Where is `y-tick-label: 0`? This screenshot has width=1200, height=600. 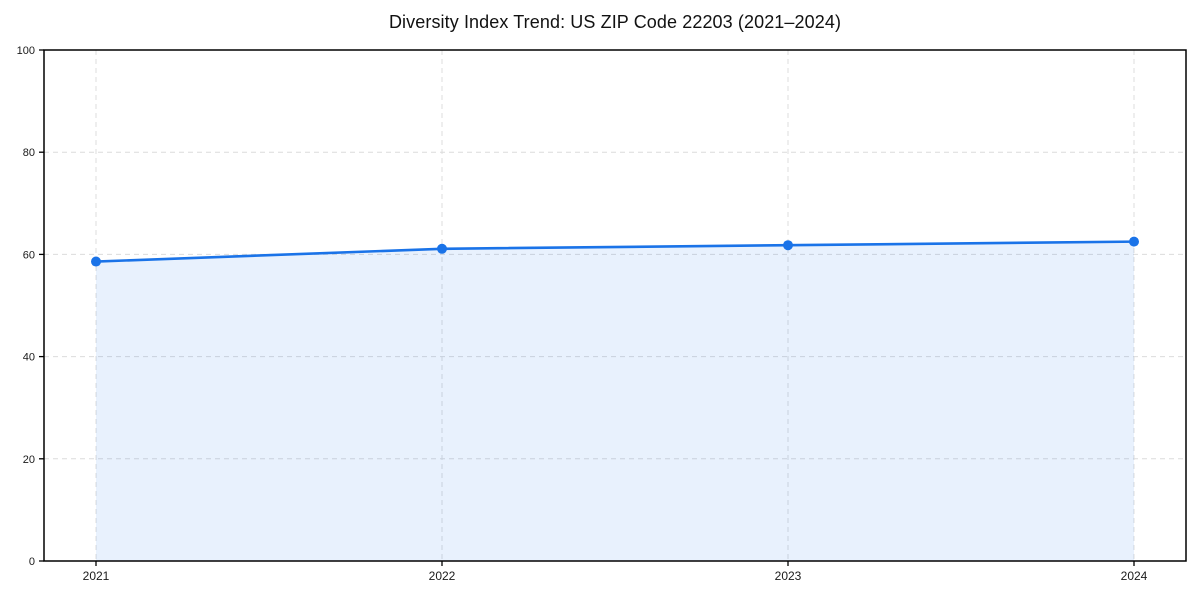 y-tick-label: 0 is located at coordinates (32, 562).